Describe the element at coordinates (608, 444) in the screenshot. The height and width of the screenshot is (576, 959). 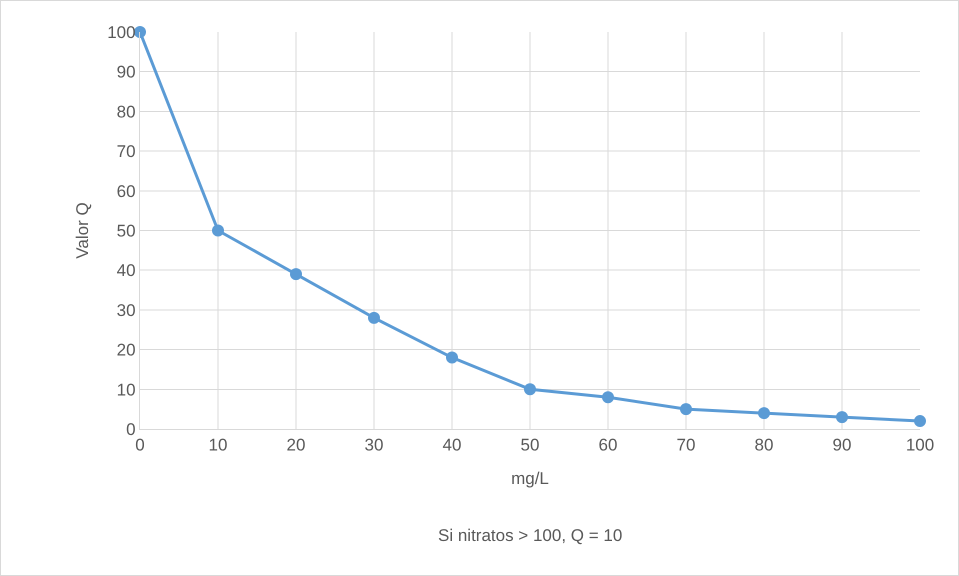
I see `x-tick-label: 60` at that location.